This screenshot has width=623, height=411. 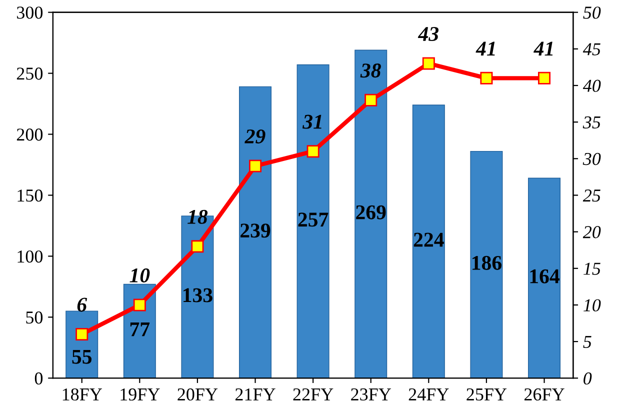 What do you see at coordinates (428, 34) in the screenshot?
I see `data-label: 43` at bounding box center [428, 34].